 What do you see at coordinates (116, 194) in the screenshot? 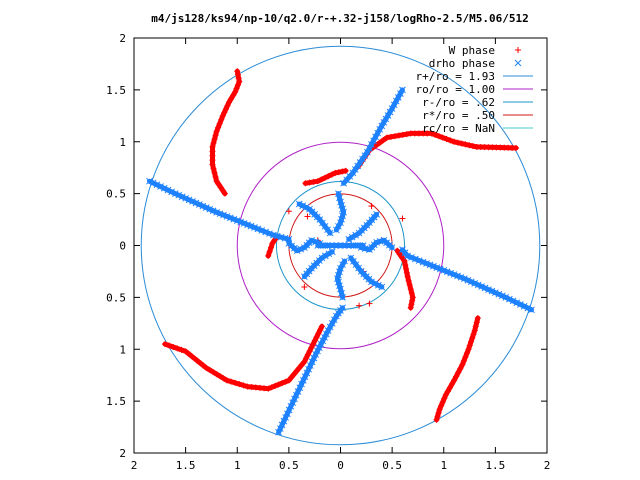
I see `y-tick-label: 0.5` at bounding box center [116, 194].